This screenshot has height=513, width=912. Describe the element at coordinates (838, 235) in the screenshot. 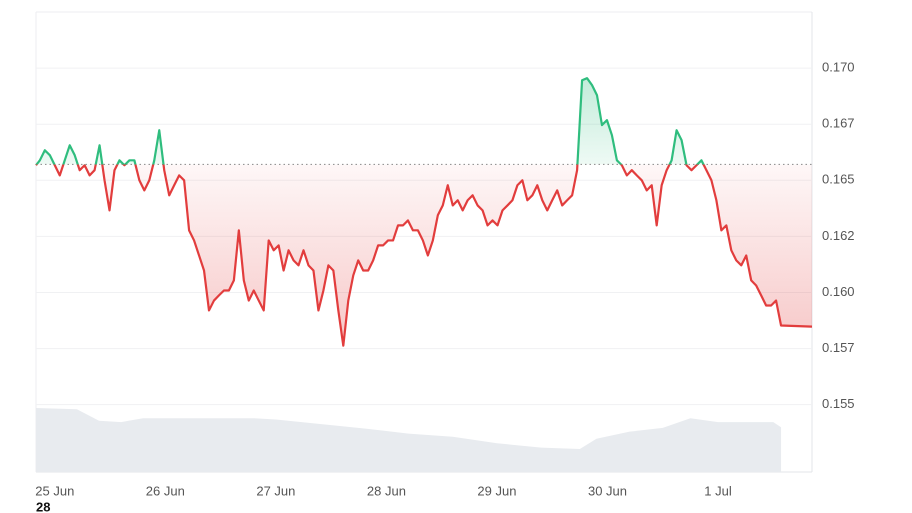

I see `y-tick-label: 0.162` at that location.